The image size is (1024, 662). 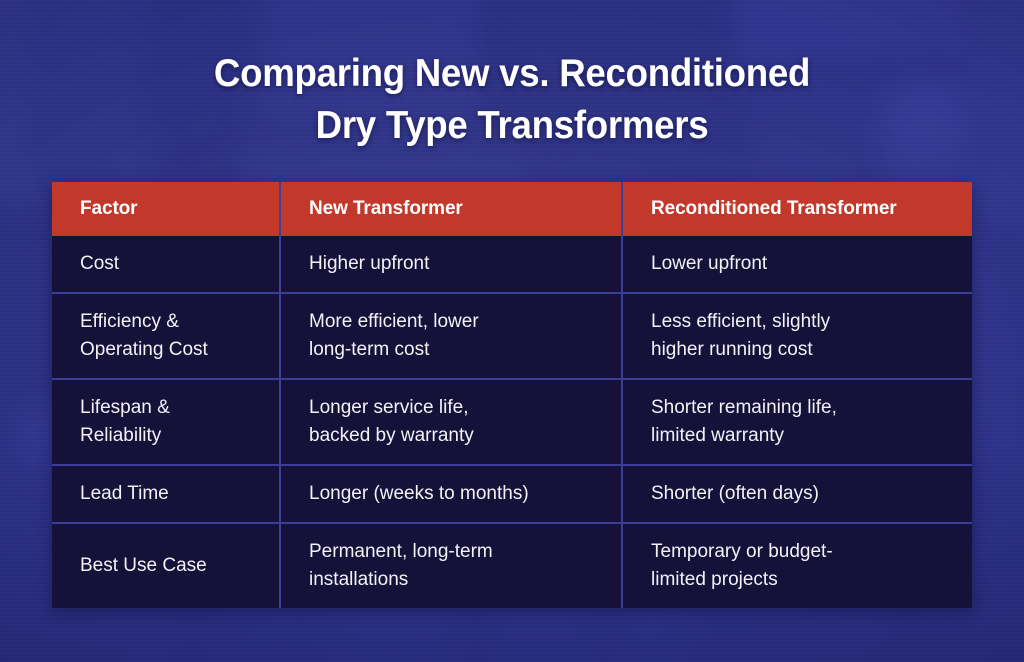 I want to click on cell-text: Longer (weeks to months), so click(x=419, y=493).